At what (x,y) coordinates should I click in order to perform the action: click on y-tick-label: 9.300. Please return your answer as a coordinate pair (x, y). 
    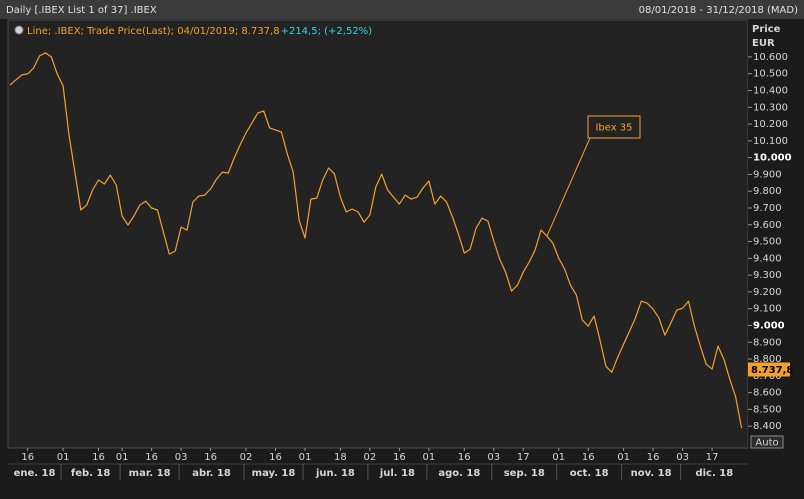
    Looking at the image, I should click on (767, 275).